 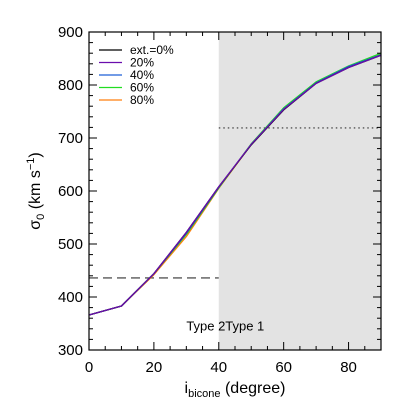 I want to click on y-tick-label: 600, so click(x=70, y=191).